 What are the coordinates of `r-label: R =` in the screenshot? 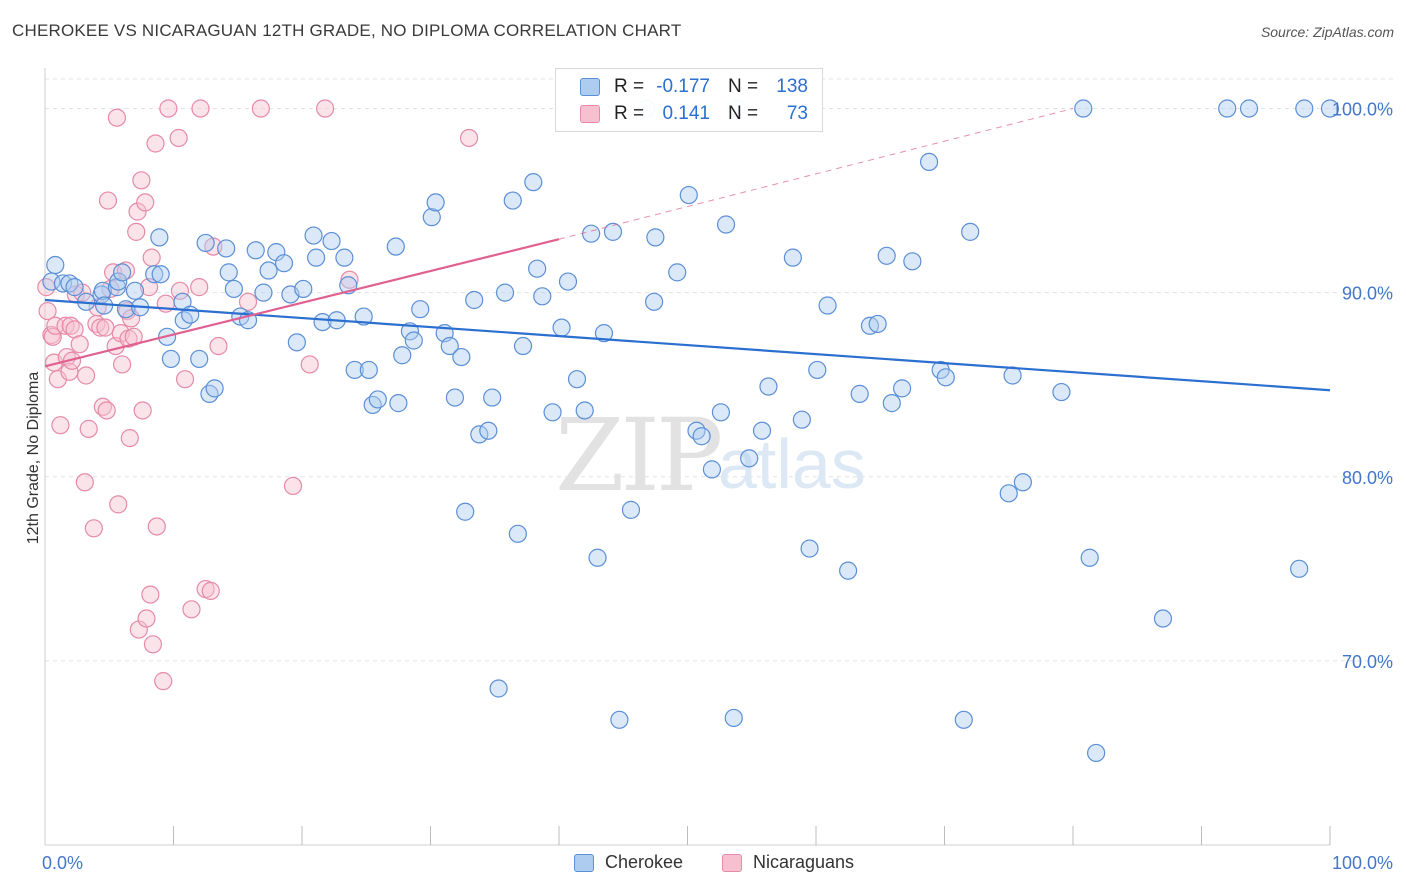 It's located at (629, 86).